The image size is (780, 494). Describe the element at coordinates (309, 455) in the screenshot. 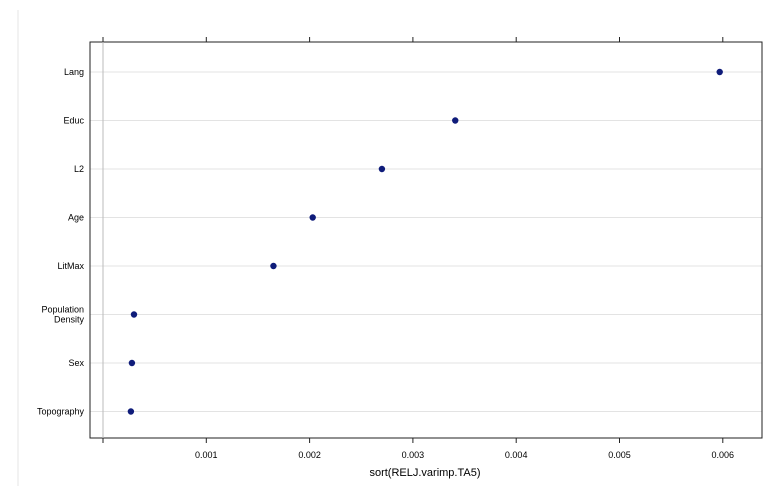

I see `x-tick-label: 0.002` at that location.